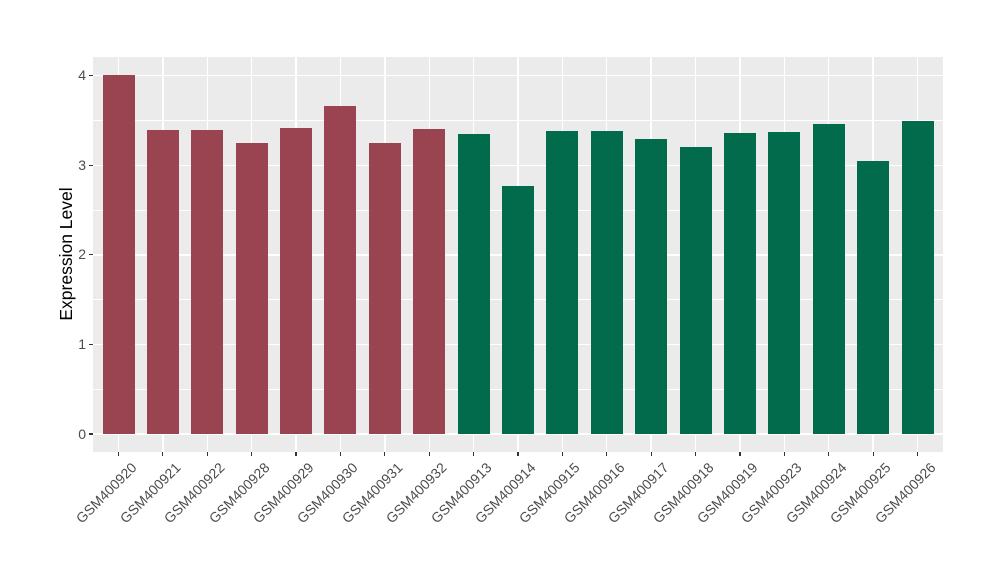  Describe the element at coordinates (82, 433) in the screenshot. I see `y-tick-label: 0` at that location.